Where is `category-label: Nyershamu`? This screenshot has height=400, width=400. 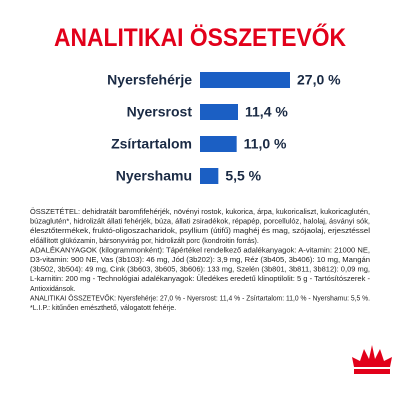
category-label: Nyershamu is located at coordinates (154, 176).